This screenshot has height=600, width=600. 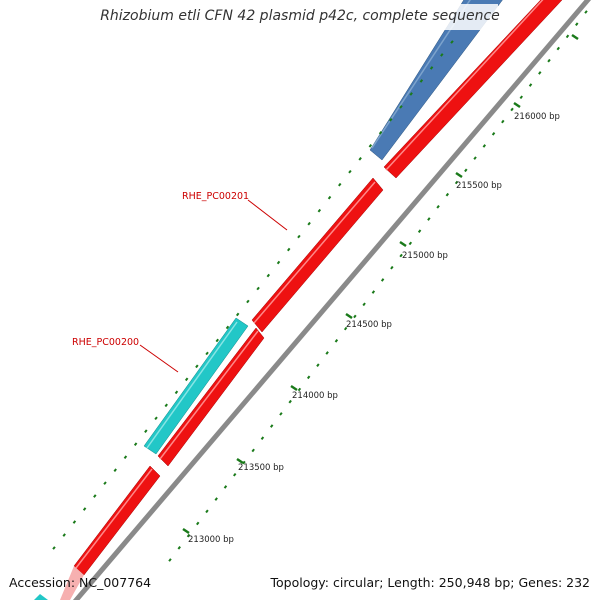 I want to click on scale-label: 214500 bp, so click(x=369, y=325).